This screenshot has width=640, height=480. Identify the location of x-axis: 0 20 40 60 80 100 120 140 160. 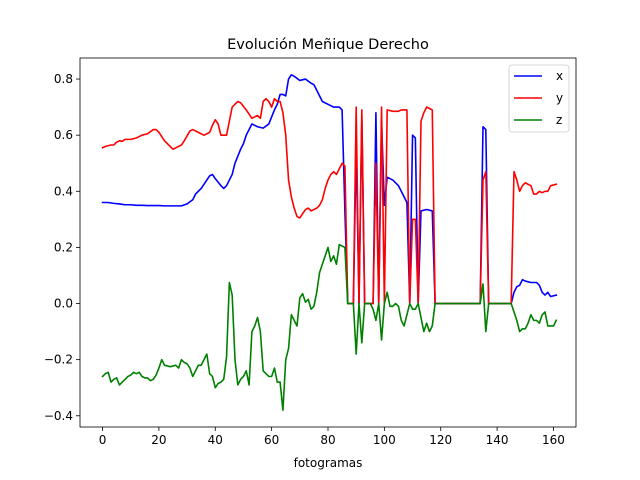
(332, 437).